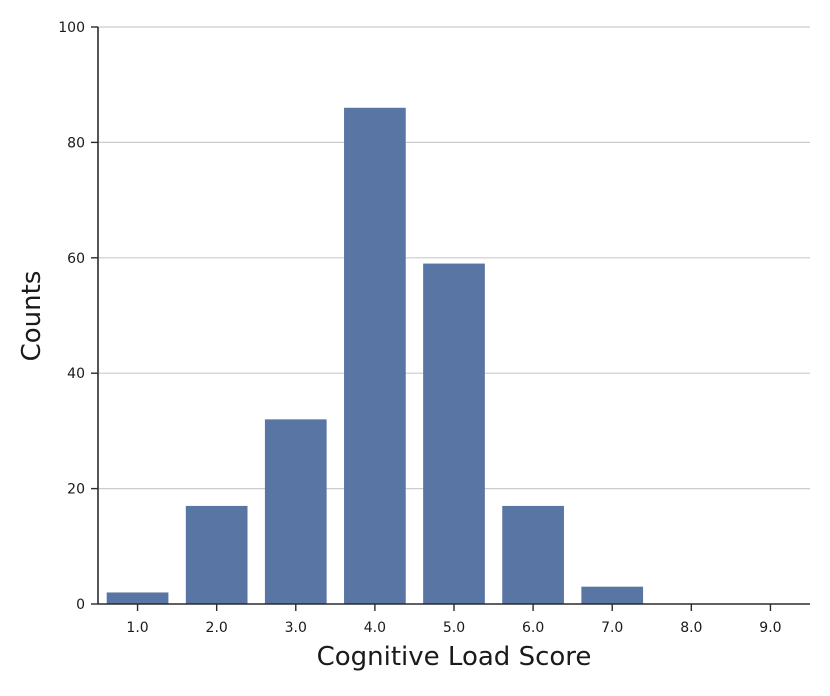 This screenshot has width=830, height=696. I want to click on bar-2.0, so click(216, 554).